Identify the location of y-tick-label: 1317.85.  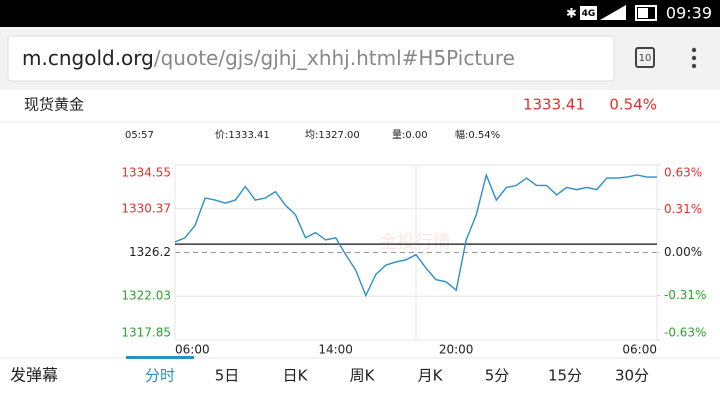
(146, 333).